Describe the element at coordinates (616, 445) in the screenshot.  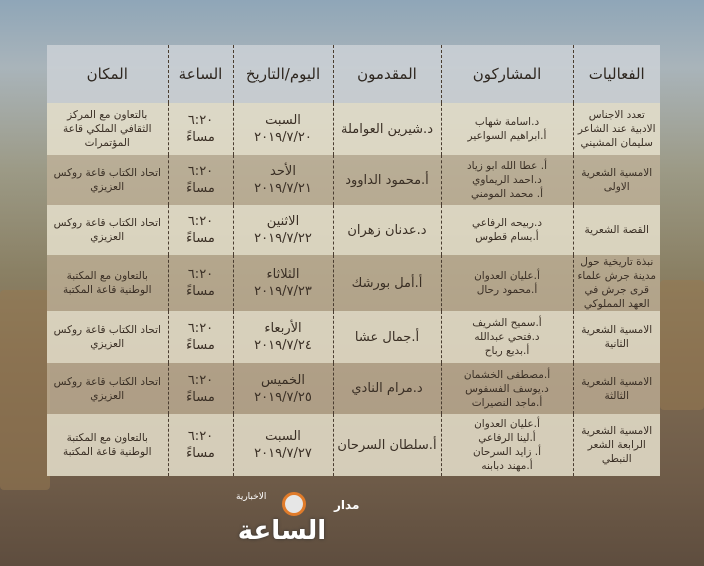
I see `event-cell: الامسية الشعرية الرابعة الشعر النبطي` at that location.